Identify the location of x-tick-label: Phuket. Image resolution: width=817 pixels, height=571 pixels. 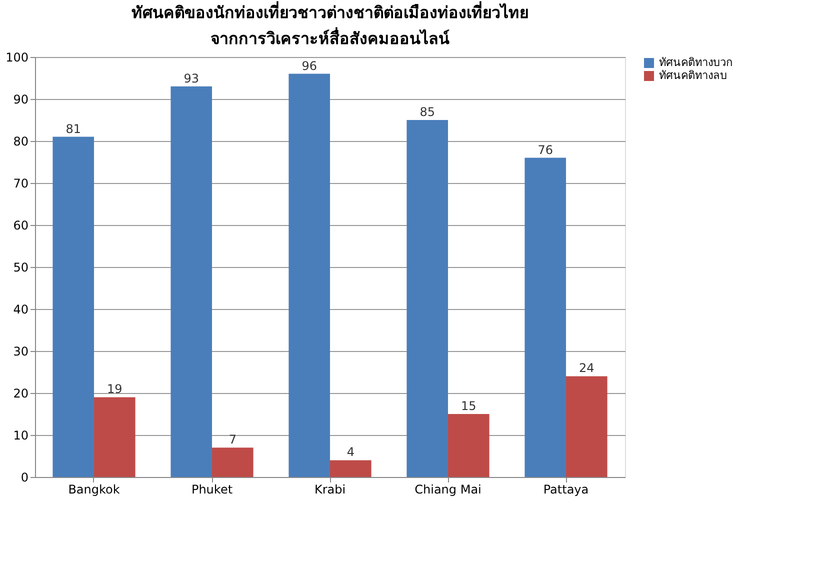
(212, 489).